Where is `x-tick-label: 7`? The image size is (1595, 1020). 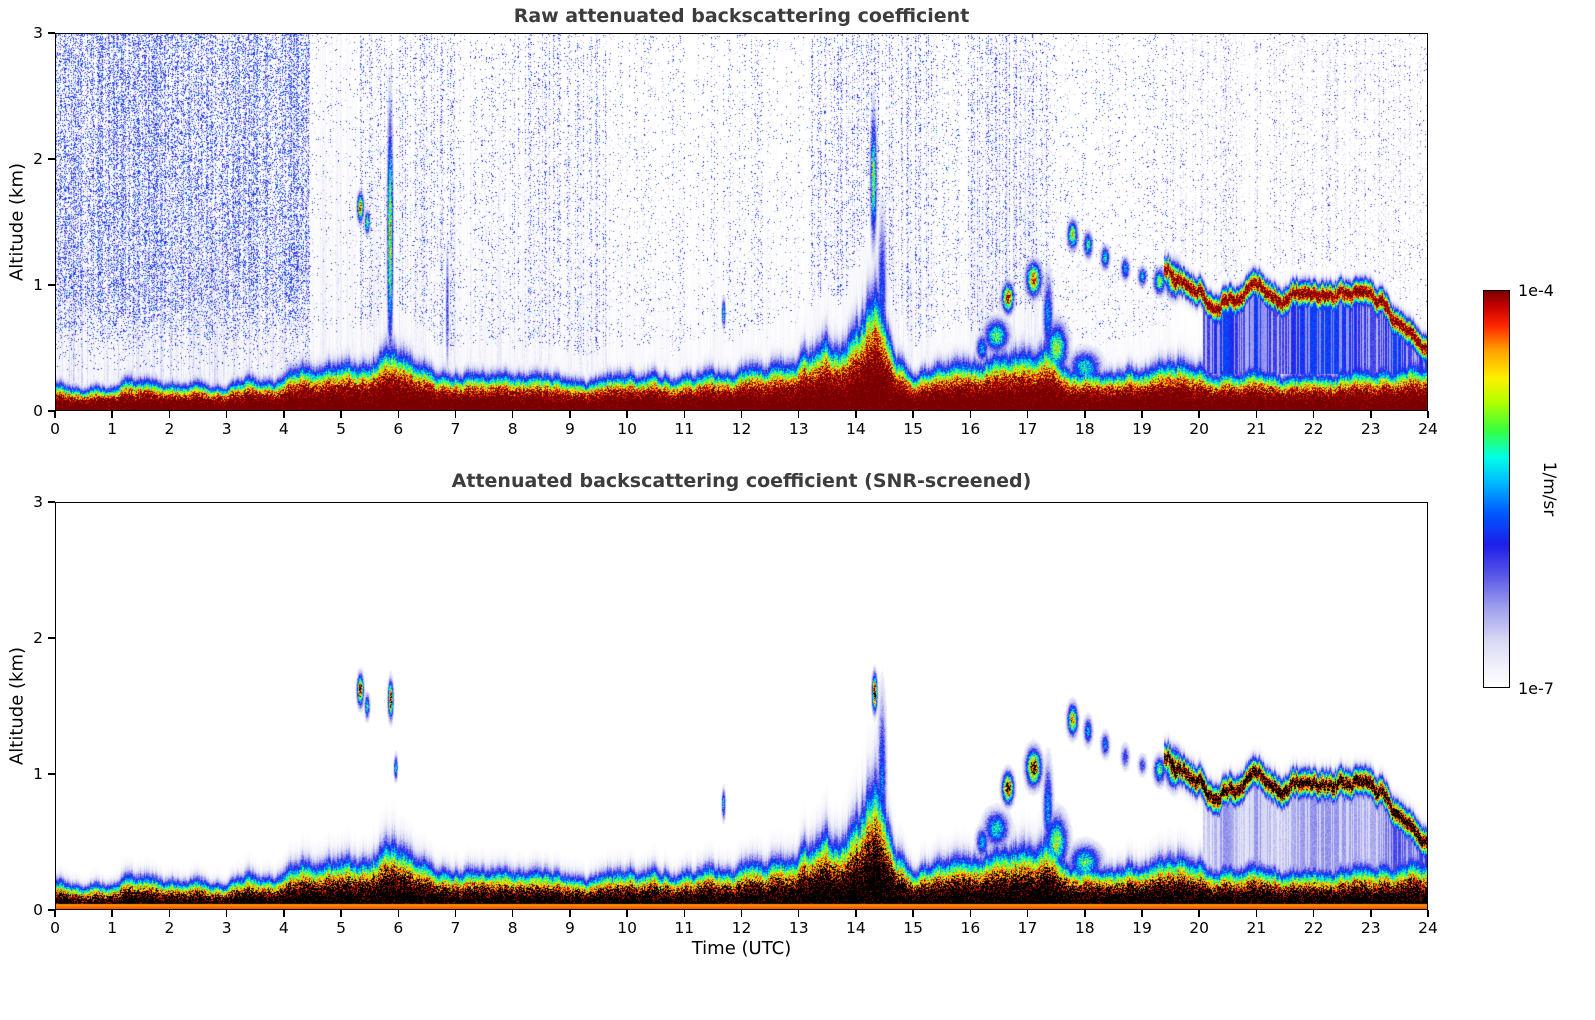
x-tick-label: 7 is located at coordinates (455, 429).